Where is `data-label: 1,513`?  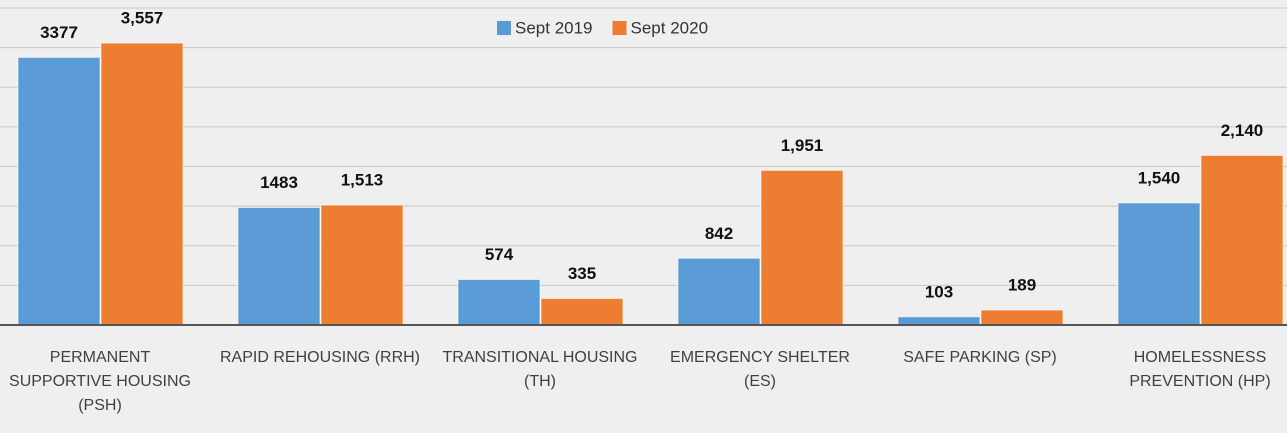
data-label: 1,513 is located at coordinates (362, 180).